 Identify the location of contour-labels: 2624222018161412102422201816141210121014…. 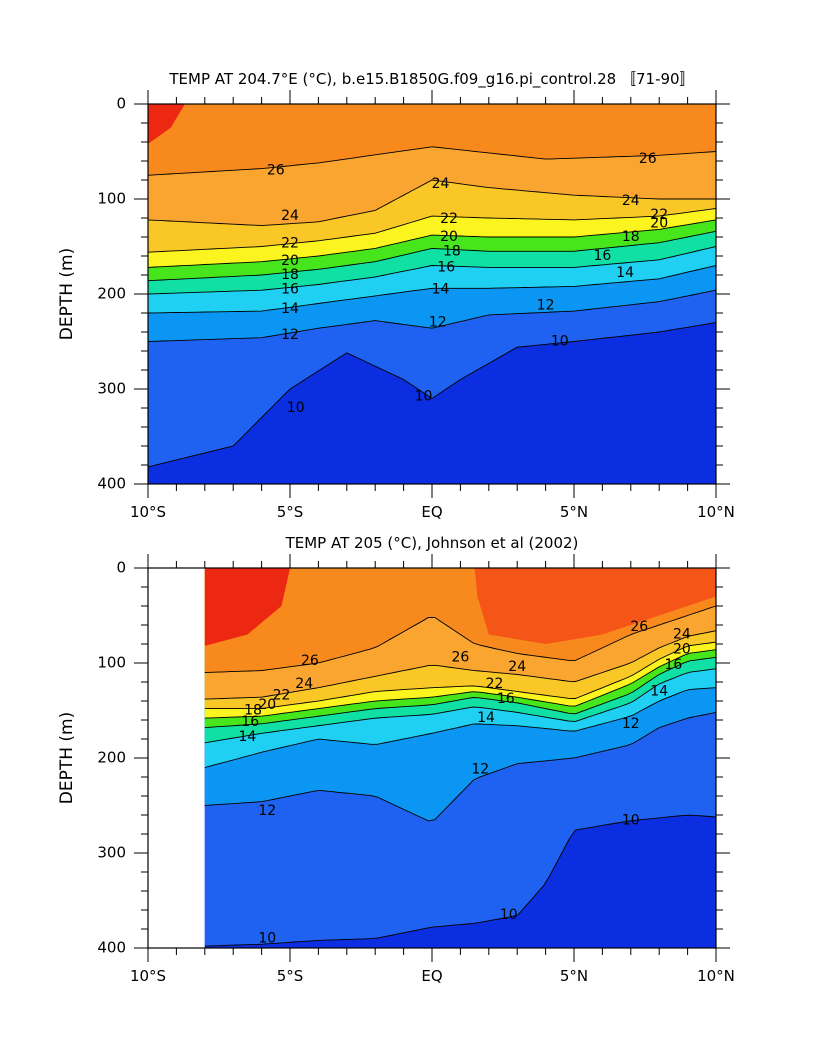
(467, 283).